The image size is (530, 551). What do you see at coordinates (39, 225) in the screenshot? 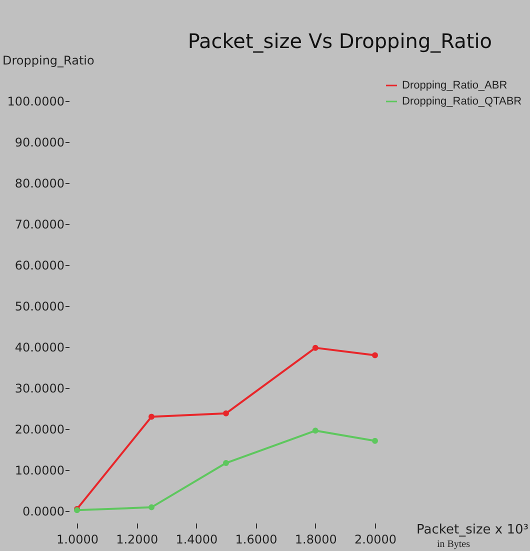
I see `y-tick-label: 70.0000` at bounding box center [39, 225].